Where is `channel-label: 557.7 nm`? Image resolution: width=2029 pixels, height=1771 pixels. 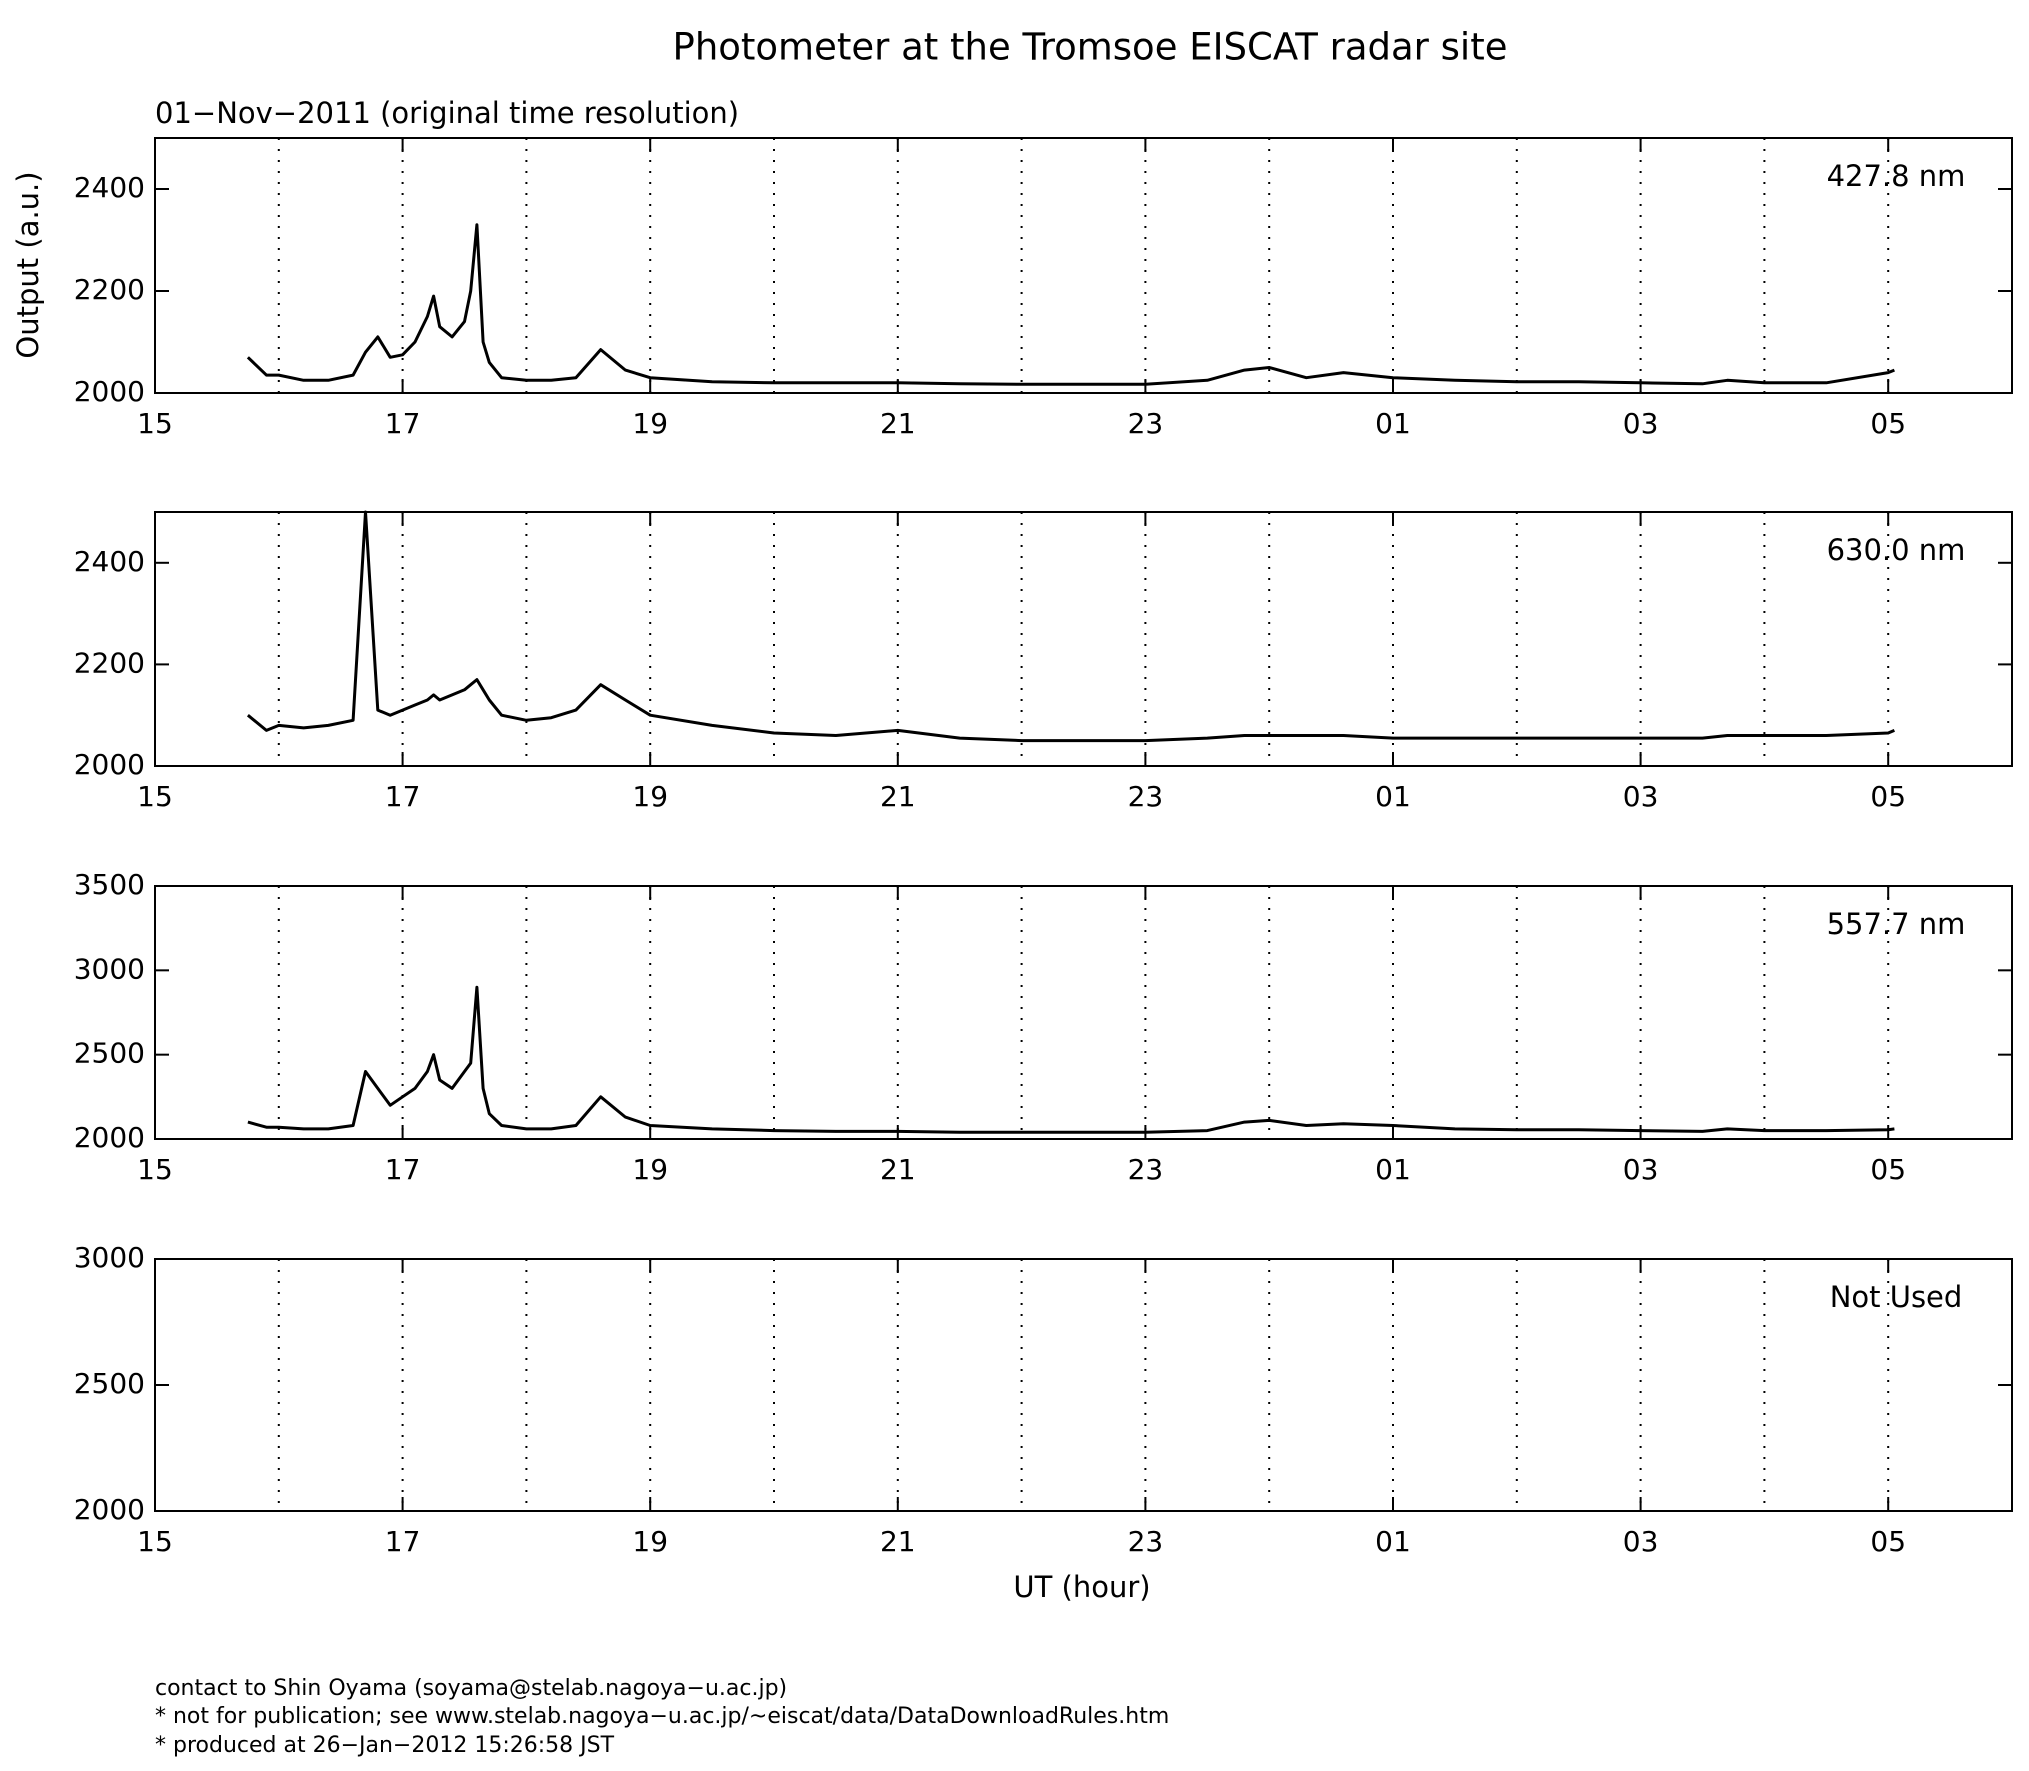 channel-label: 557.7 nm is located at coordinates (1896, 924).